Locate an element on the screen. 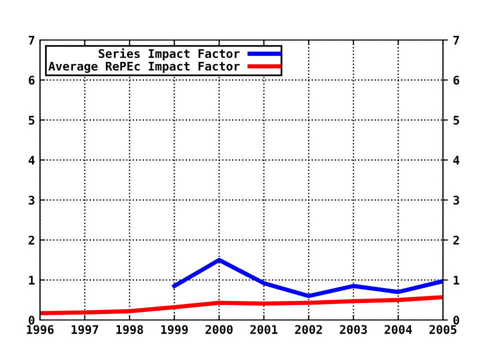 Image resolution: width=480 pixels, height=350 pixels. x-tick-label: 1998 is located at coordinates (130, 329).